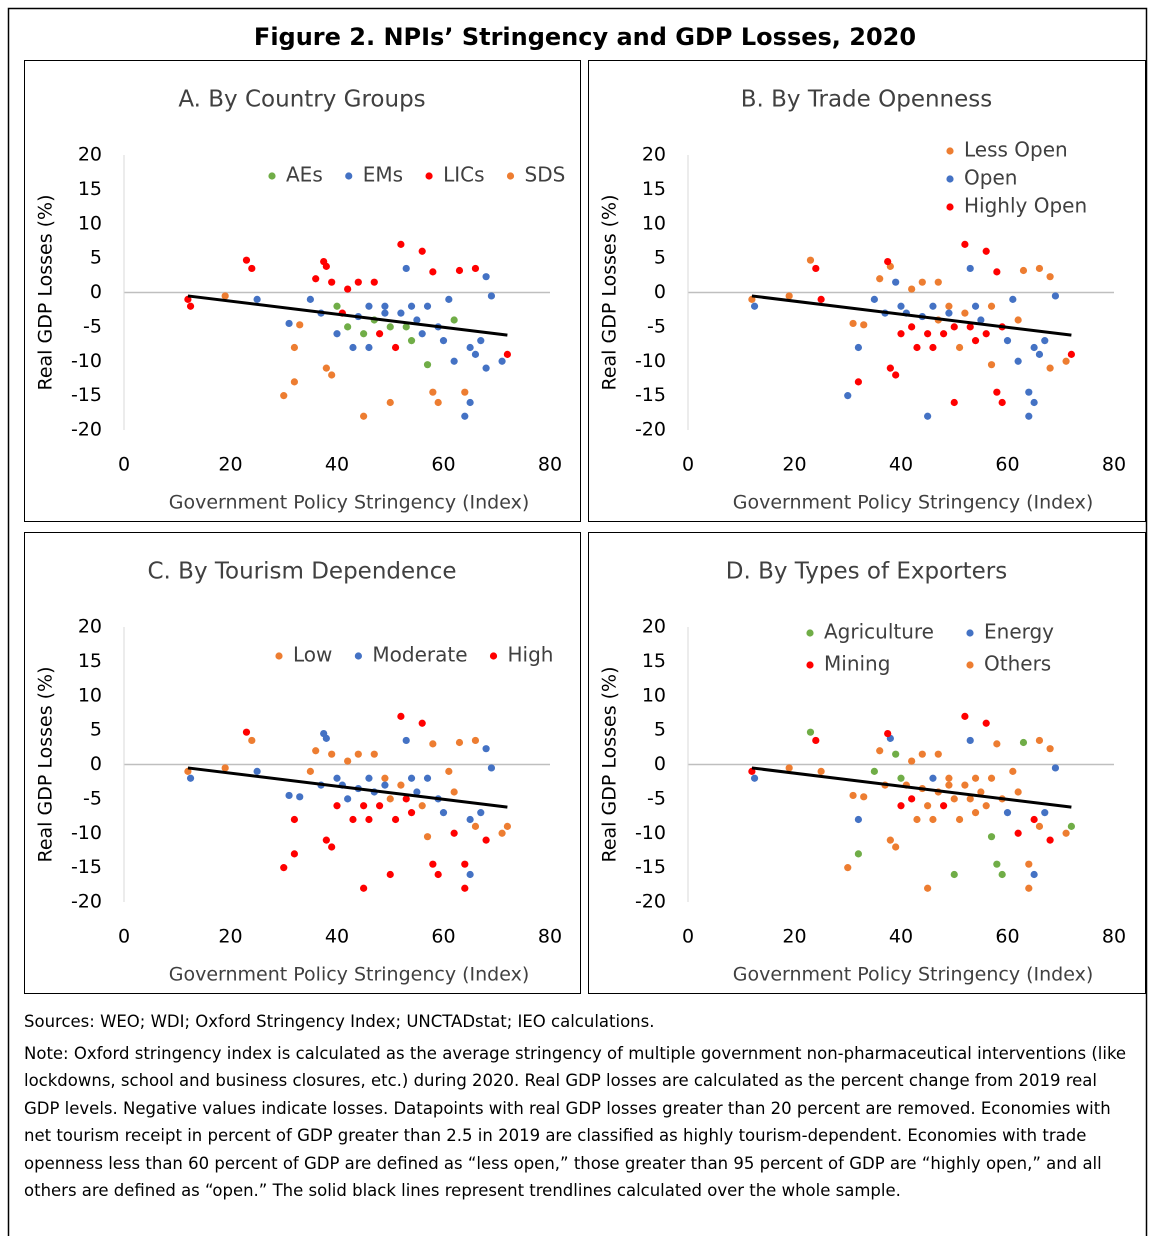  Describe the element at coordinates (230, 465) in the screenshot. I see `x-tick-label: 20` at that location.